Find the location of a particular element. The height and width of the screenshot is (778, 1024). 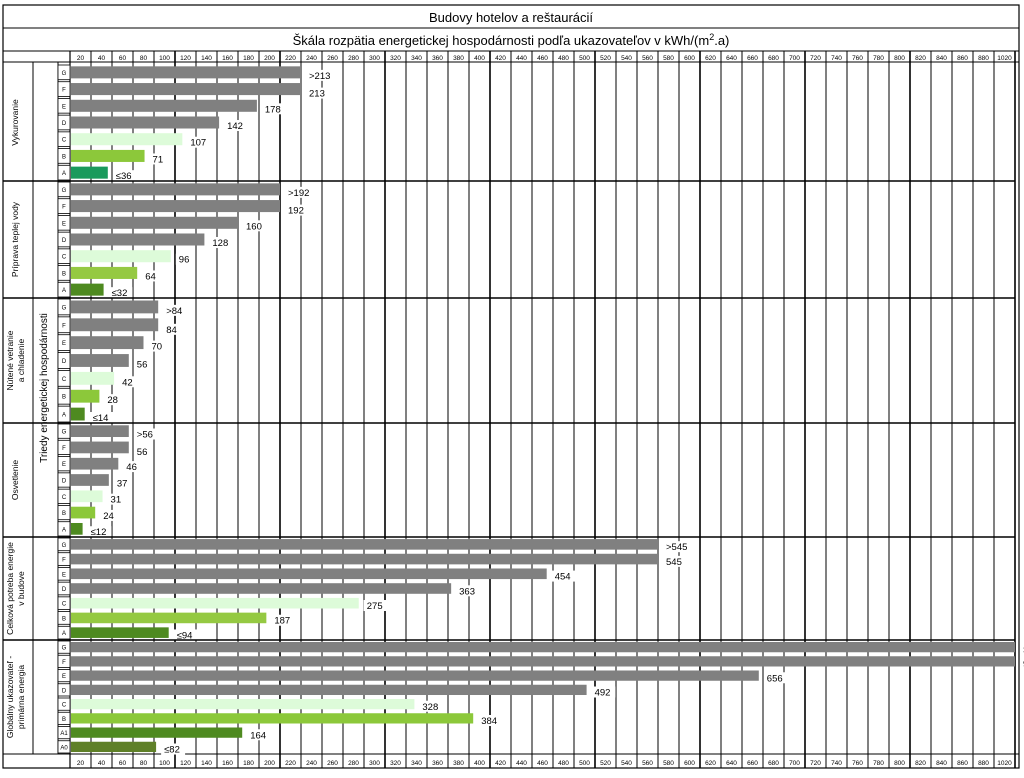

tick-label-bottom: 300 is located at coordinates (374, 763).